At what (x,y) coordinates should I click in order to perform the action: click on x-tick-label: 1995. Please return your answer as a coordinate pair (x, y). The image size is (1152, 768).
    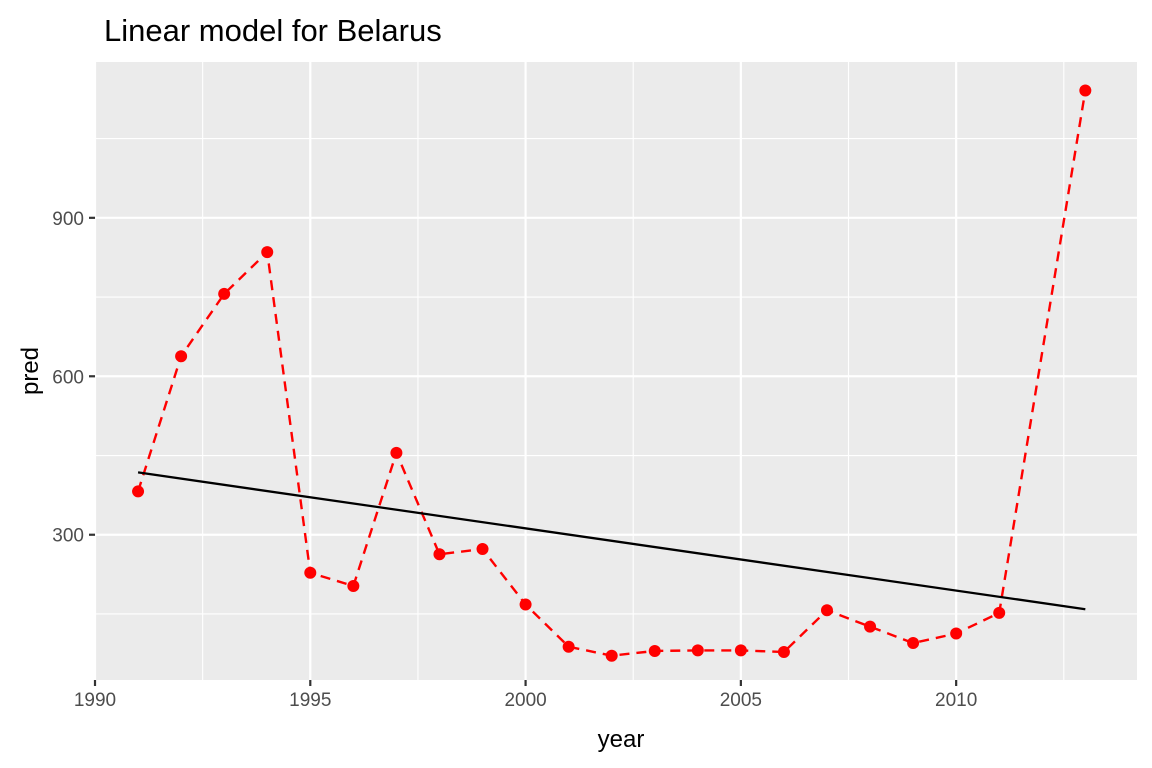
    Looking at the image, I should click on (310, 700).